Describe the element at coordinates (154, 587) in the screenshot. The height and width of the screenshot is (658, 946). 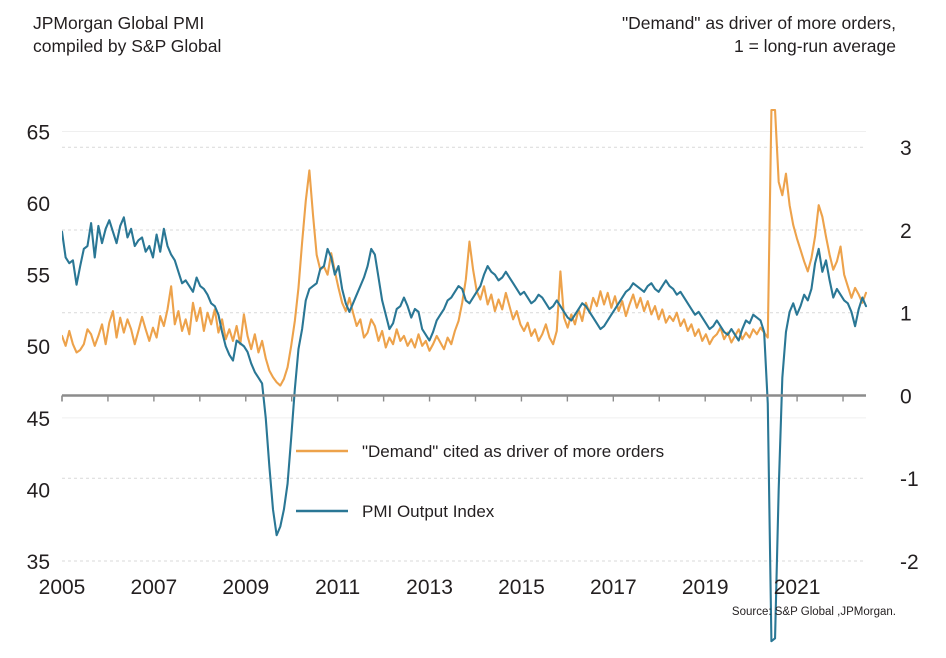
I see `x-axis-tick-label: 2007` at that location.